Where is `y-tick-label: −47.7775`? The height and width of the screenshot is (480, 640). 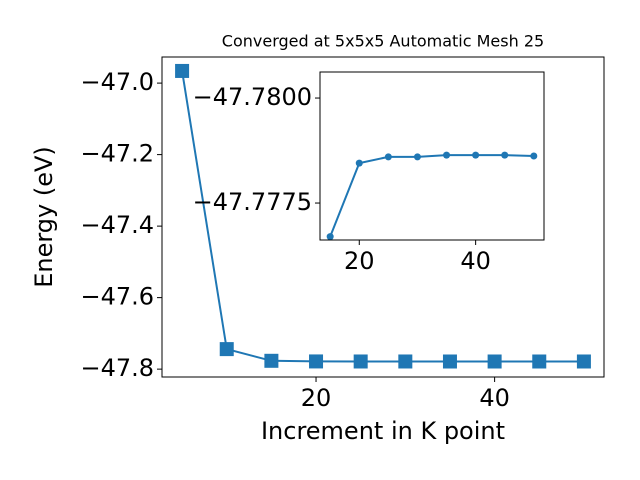
y-tick-label: −47.7775 is located at coordinates (252, 202).